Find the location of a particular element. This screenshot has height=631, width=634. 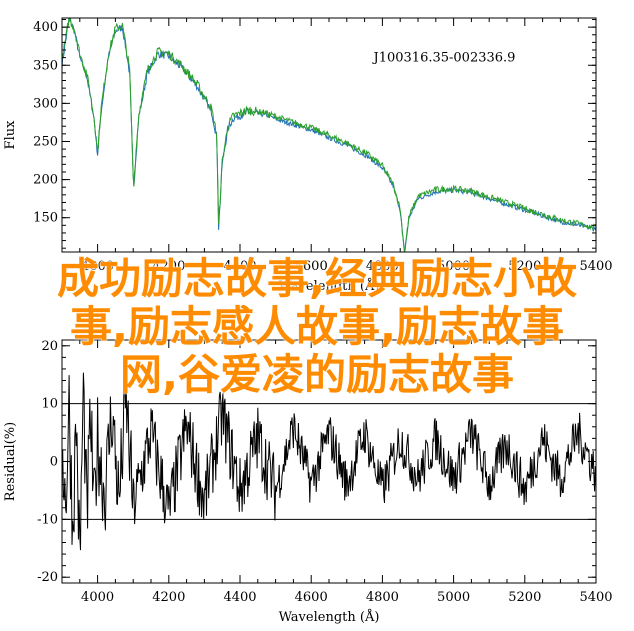

y-axis-label: Residual(%) is located at coordinates (10, 461).